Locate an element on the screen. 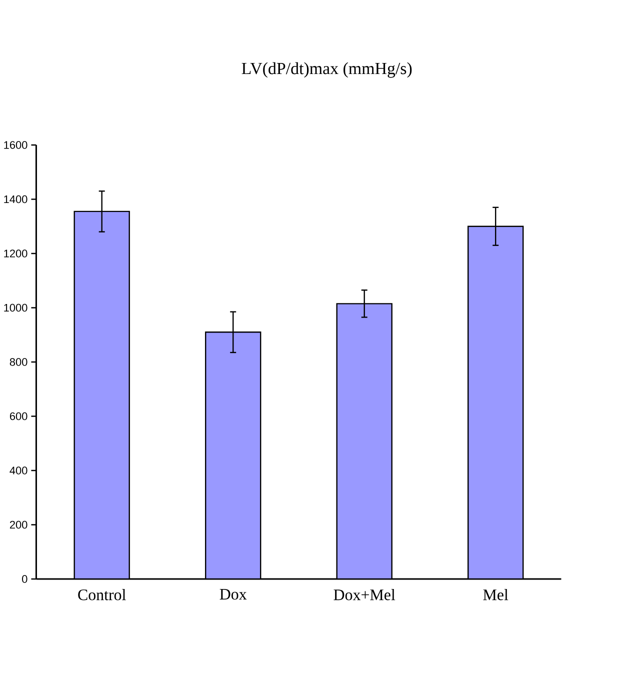  x-tick-label: Dox+Mel is located at coordinates (365, 594).